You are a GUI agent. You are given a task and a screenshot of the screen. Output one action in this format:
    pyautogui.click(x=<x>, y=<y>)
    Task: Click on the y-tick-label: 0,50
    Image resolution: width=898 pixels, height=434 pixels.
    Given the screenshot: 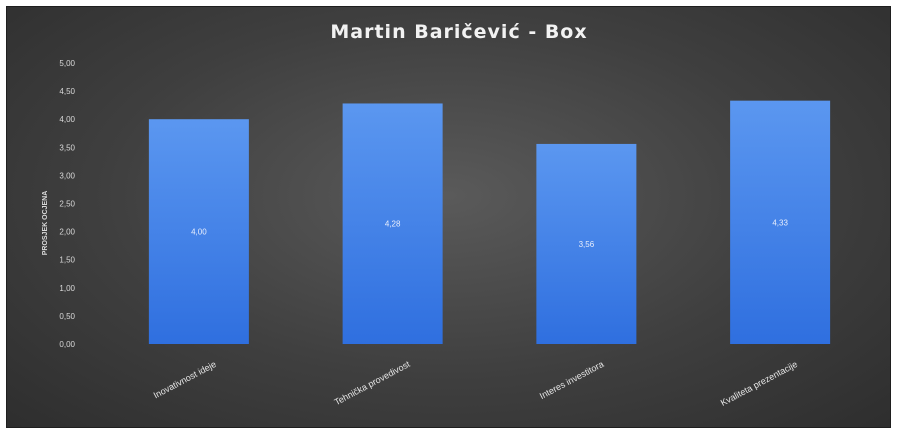 What is the action you would take?
    pyautogui.click(x=67, y=316)
    